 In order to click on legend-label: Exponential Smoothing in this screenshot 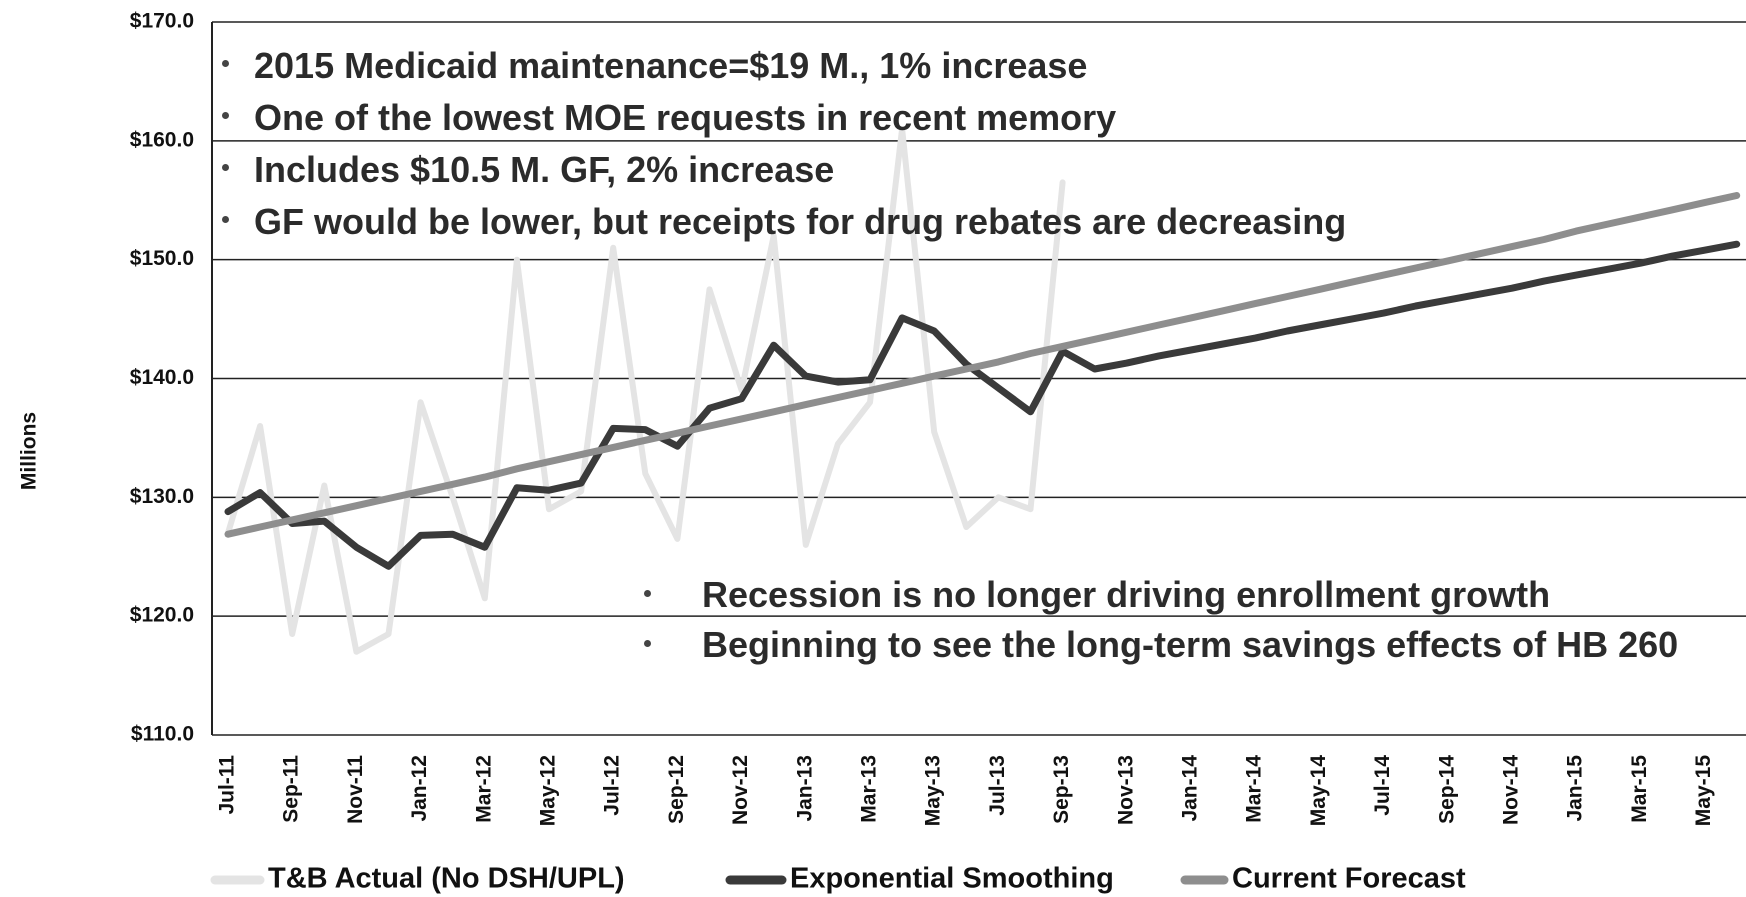, I will do `click(952, 879)`.